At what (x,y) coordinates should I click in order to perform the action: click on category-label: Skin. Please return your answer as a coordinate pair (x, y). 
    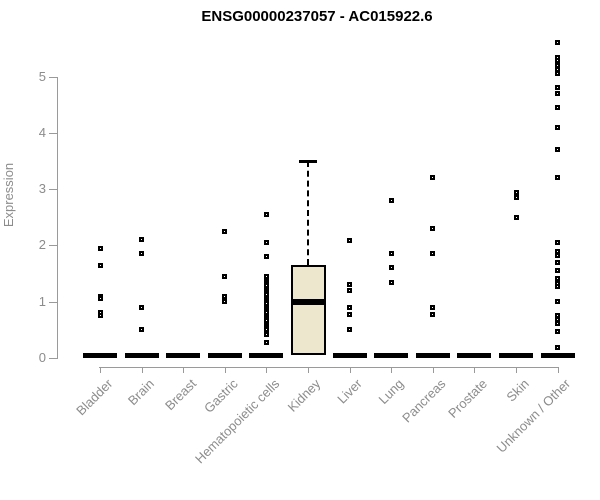
    Looking at the image, I should click on (517, 390).